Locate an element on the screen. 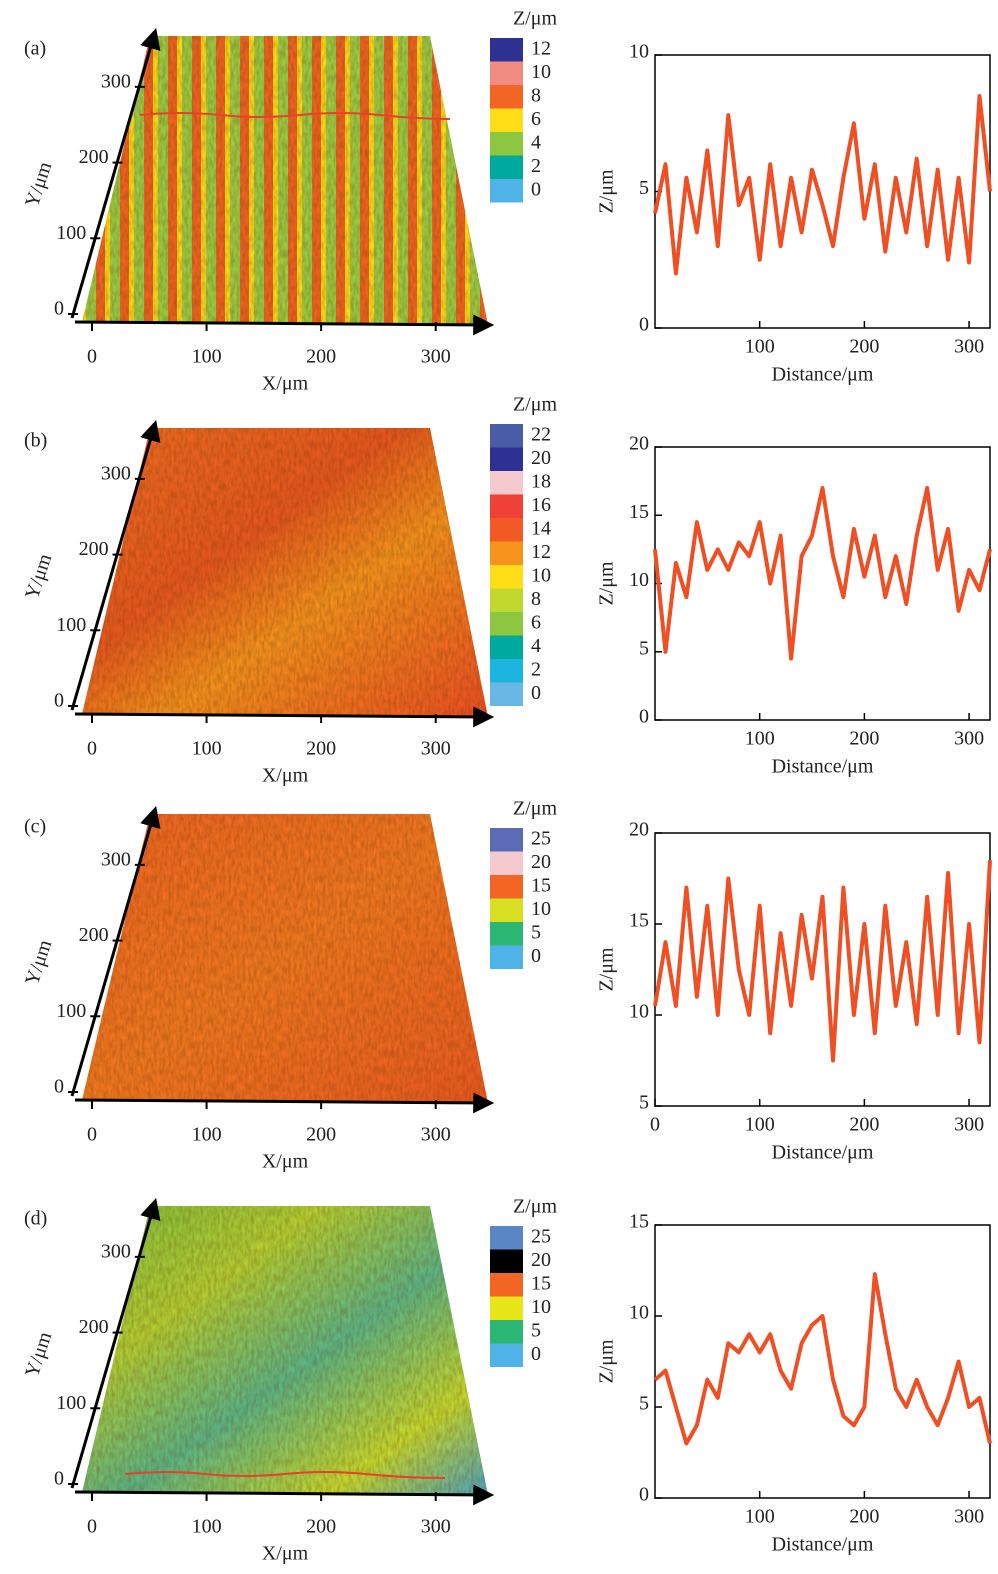 Image resolution: width=998 pixels, height=1574 pixels. profile-trace is located at coordinates (285, 1475).